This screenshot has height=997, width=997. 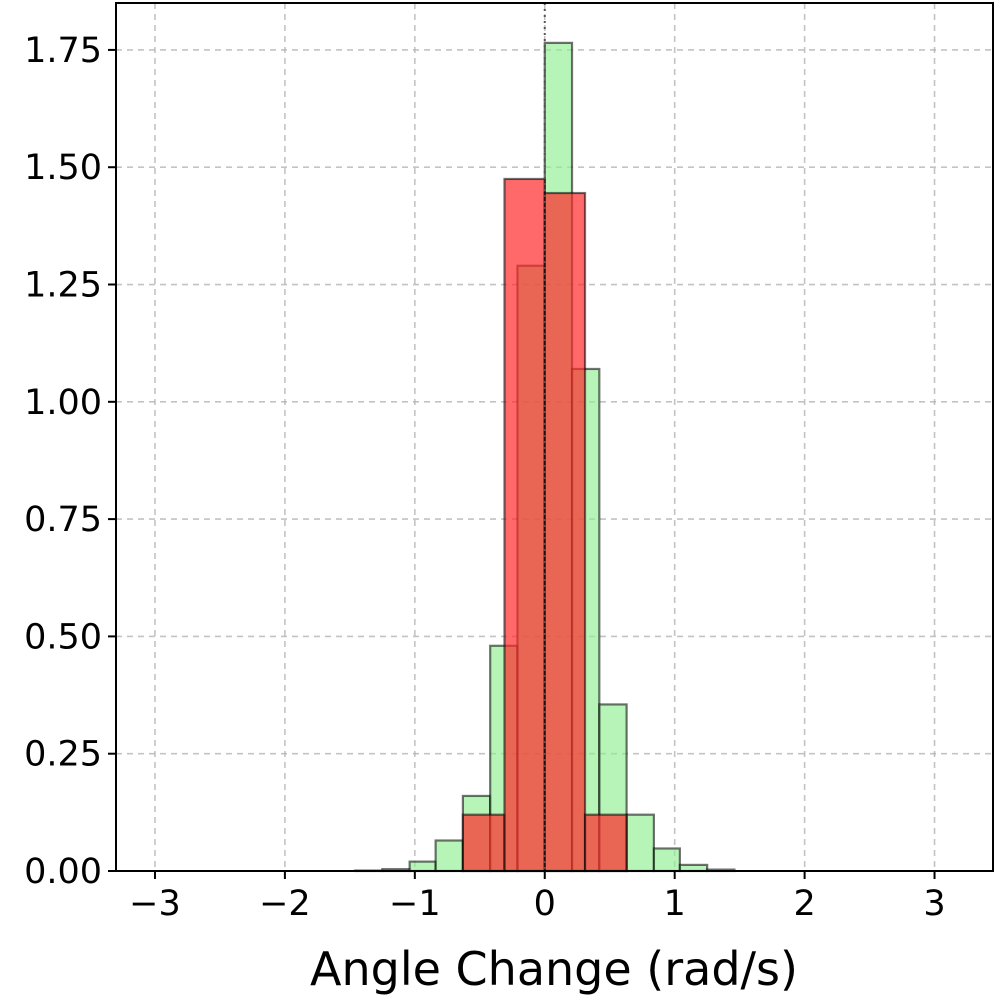 What do you see at coordinates (545, 904) in the screenshot?
I see `x-tick-label: 0` at bounding box center [545, 904].